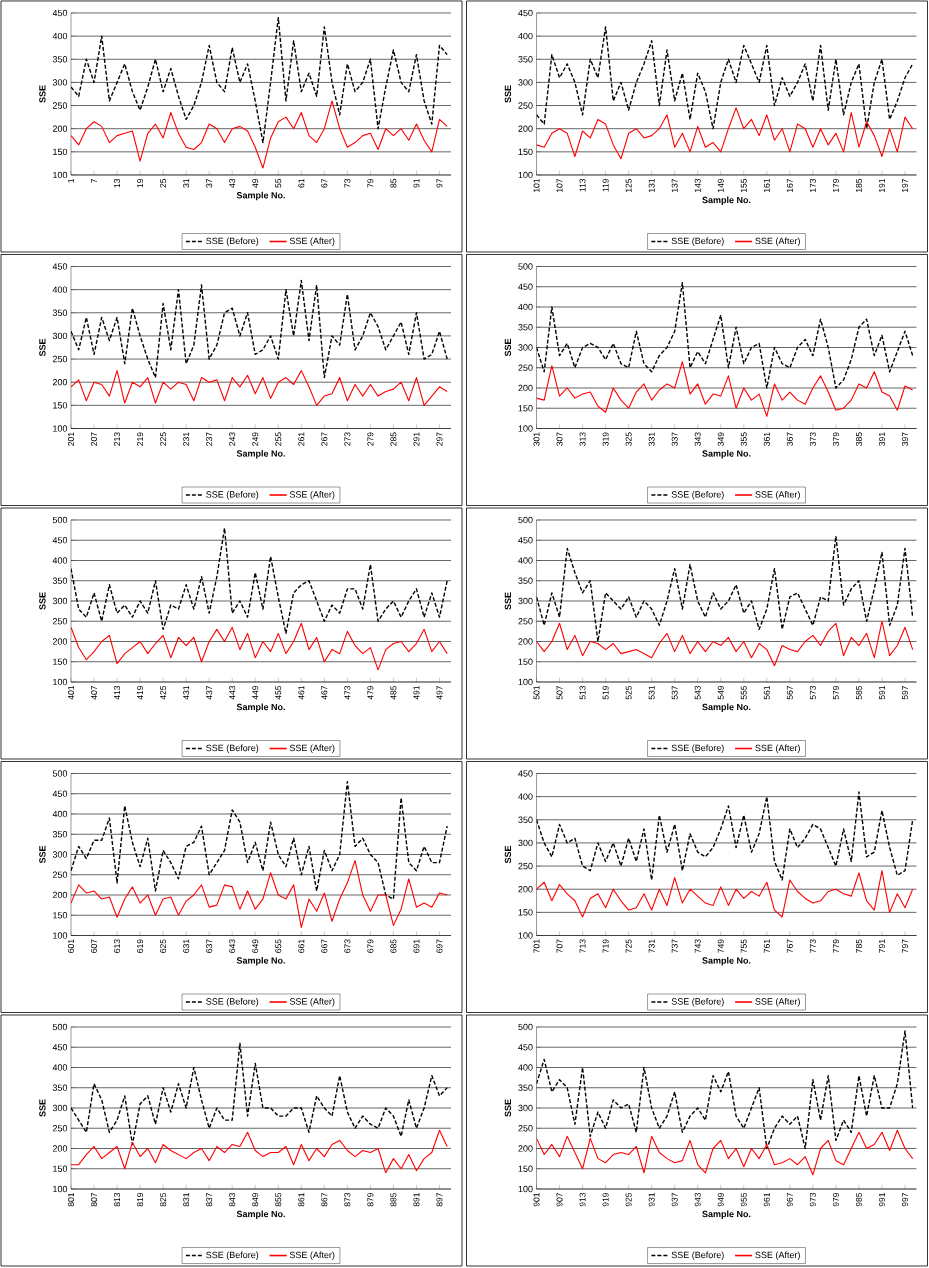  Describe the element at coordinates (674, 946) in the screenshot. I see `x-tick-label: 737` at that location.